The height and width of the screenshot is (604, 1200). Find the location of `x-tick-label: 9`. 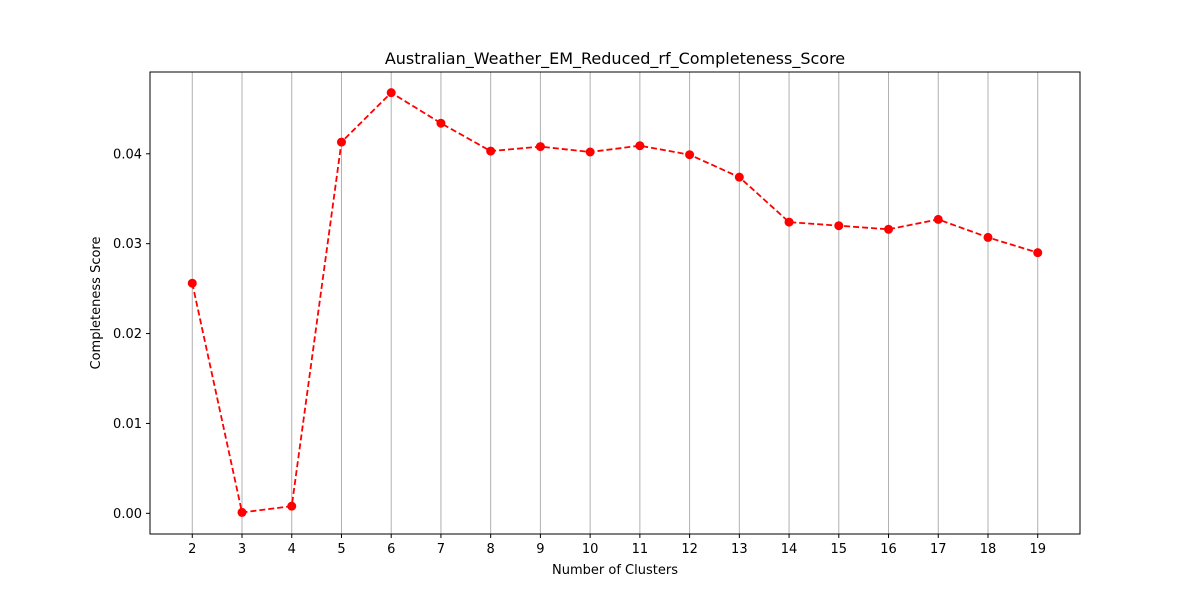

x-tick-label: 9 is located at coordinates (540, 549).